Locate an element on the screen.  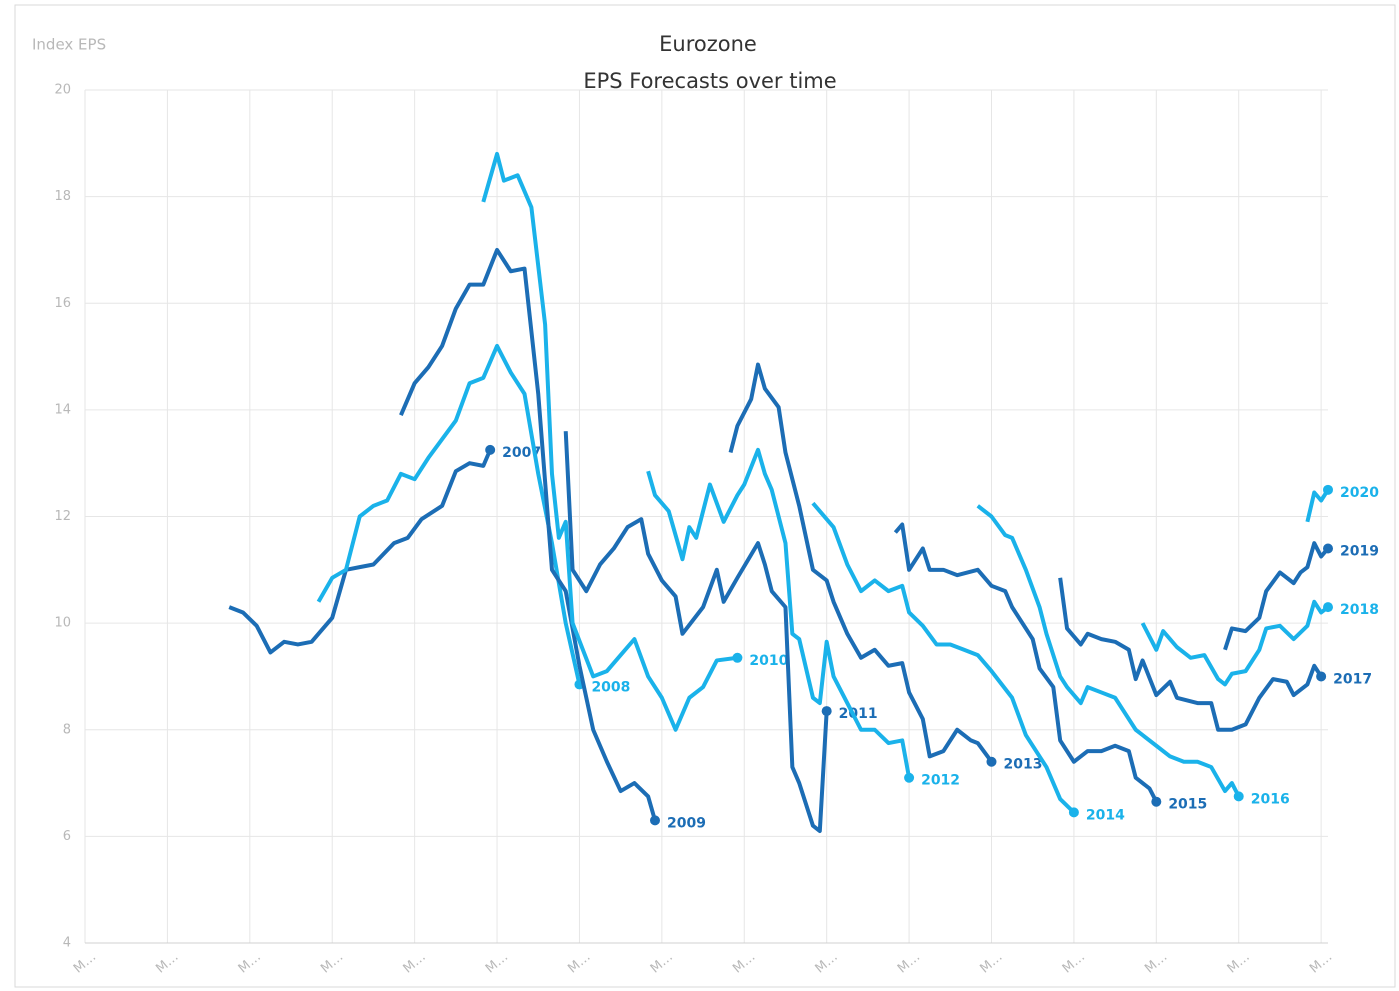
series-label: 2015 is located at coordinates (1187, 805).